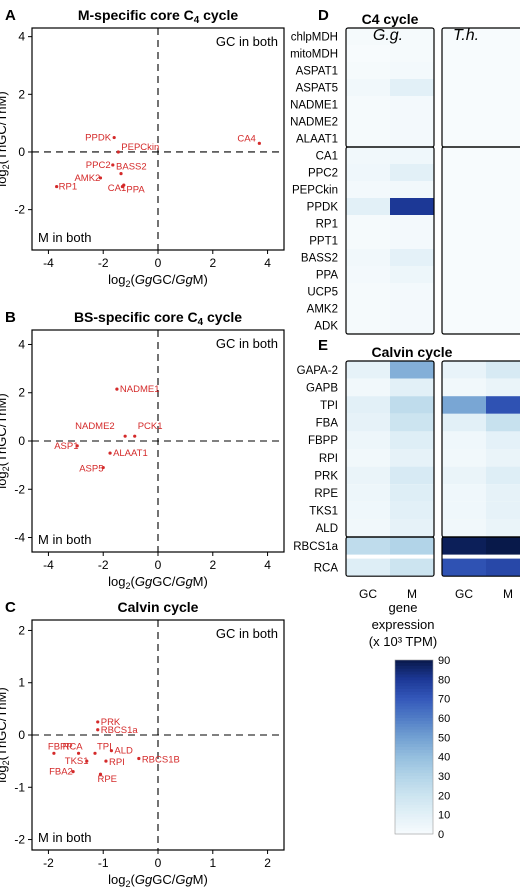  I want to click on species-label-gg: G.g., so click(388, 35).